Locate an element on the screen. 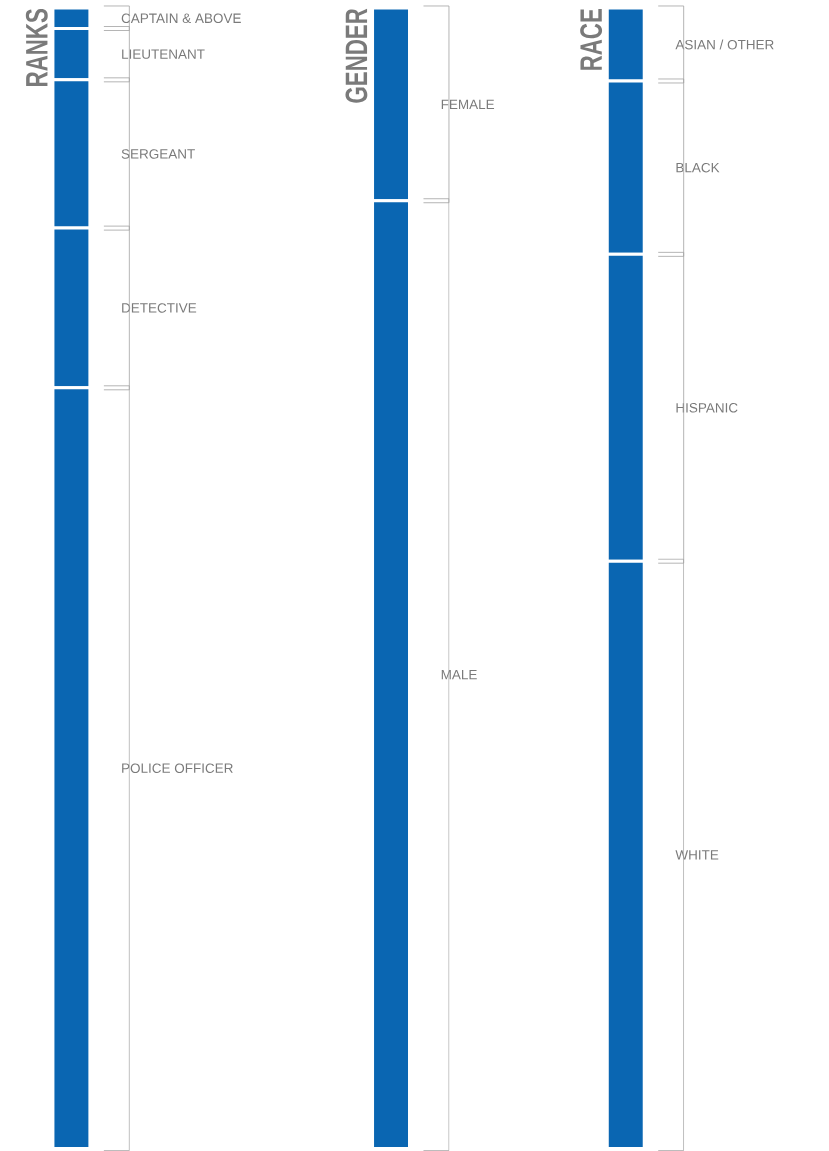 The height and width of the screenshot is (1151, 829). text: SERGEANT is located at coordinates (158, 154).